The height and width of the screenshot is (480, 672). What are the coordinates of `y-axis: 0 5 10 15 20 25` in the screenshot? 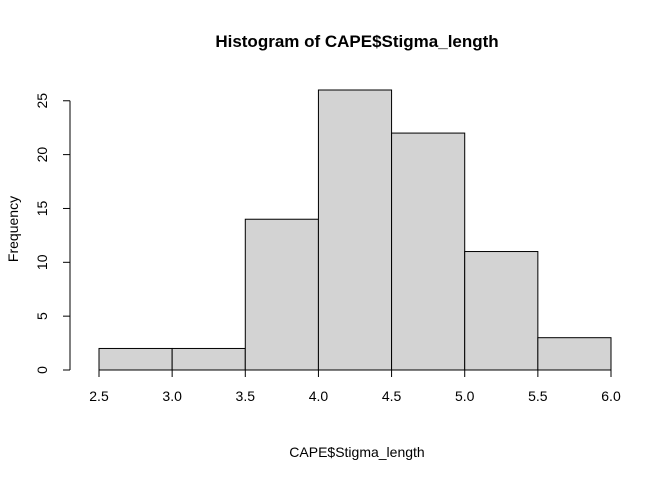 It's located at (52, 233).